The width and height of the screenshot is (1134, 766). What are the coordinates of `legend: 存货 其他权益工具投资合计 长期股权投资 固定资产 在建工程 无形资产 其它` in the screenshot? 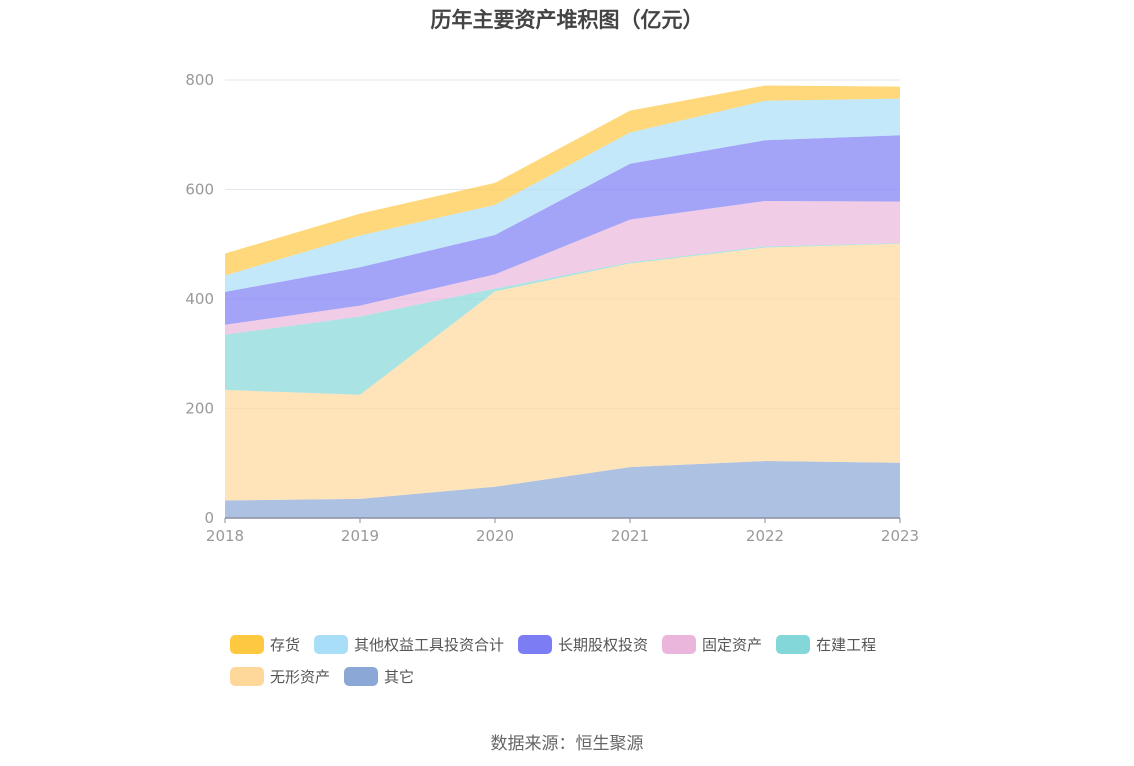 It's located at (580, 663).